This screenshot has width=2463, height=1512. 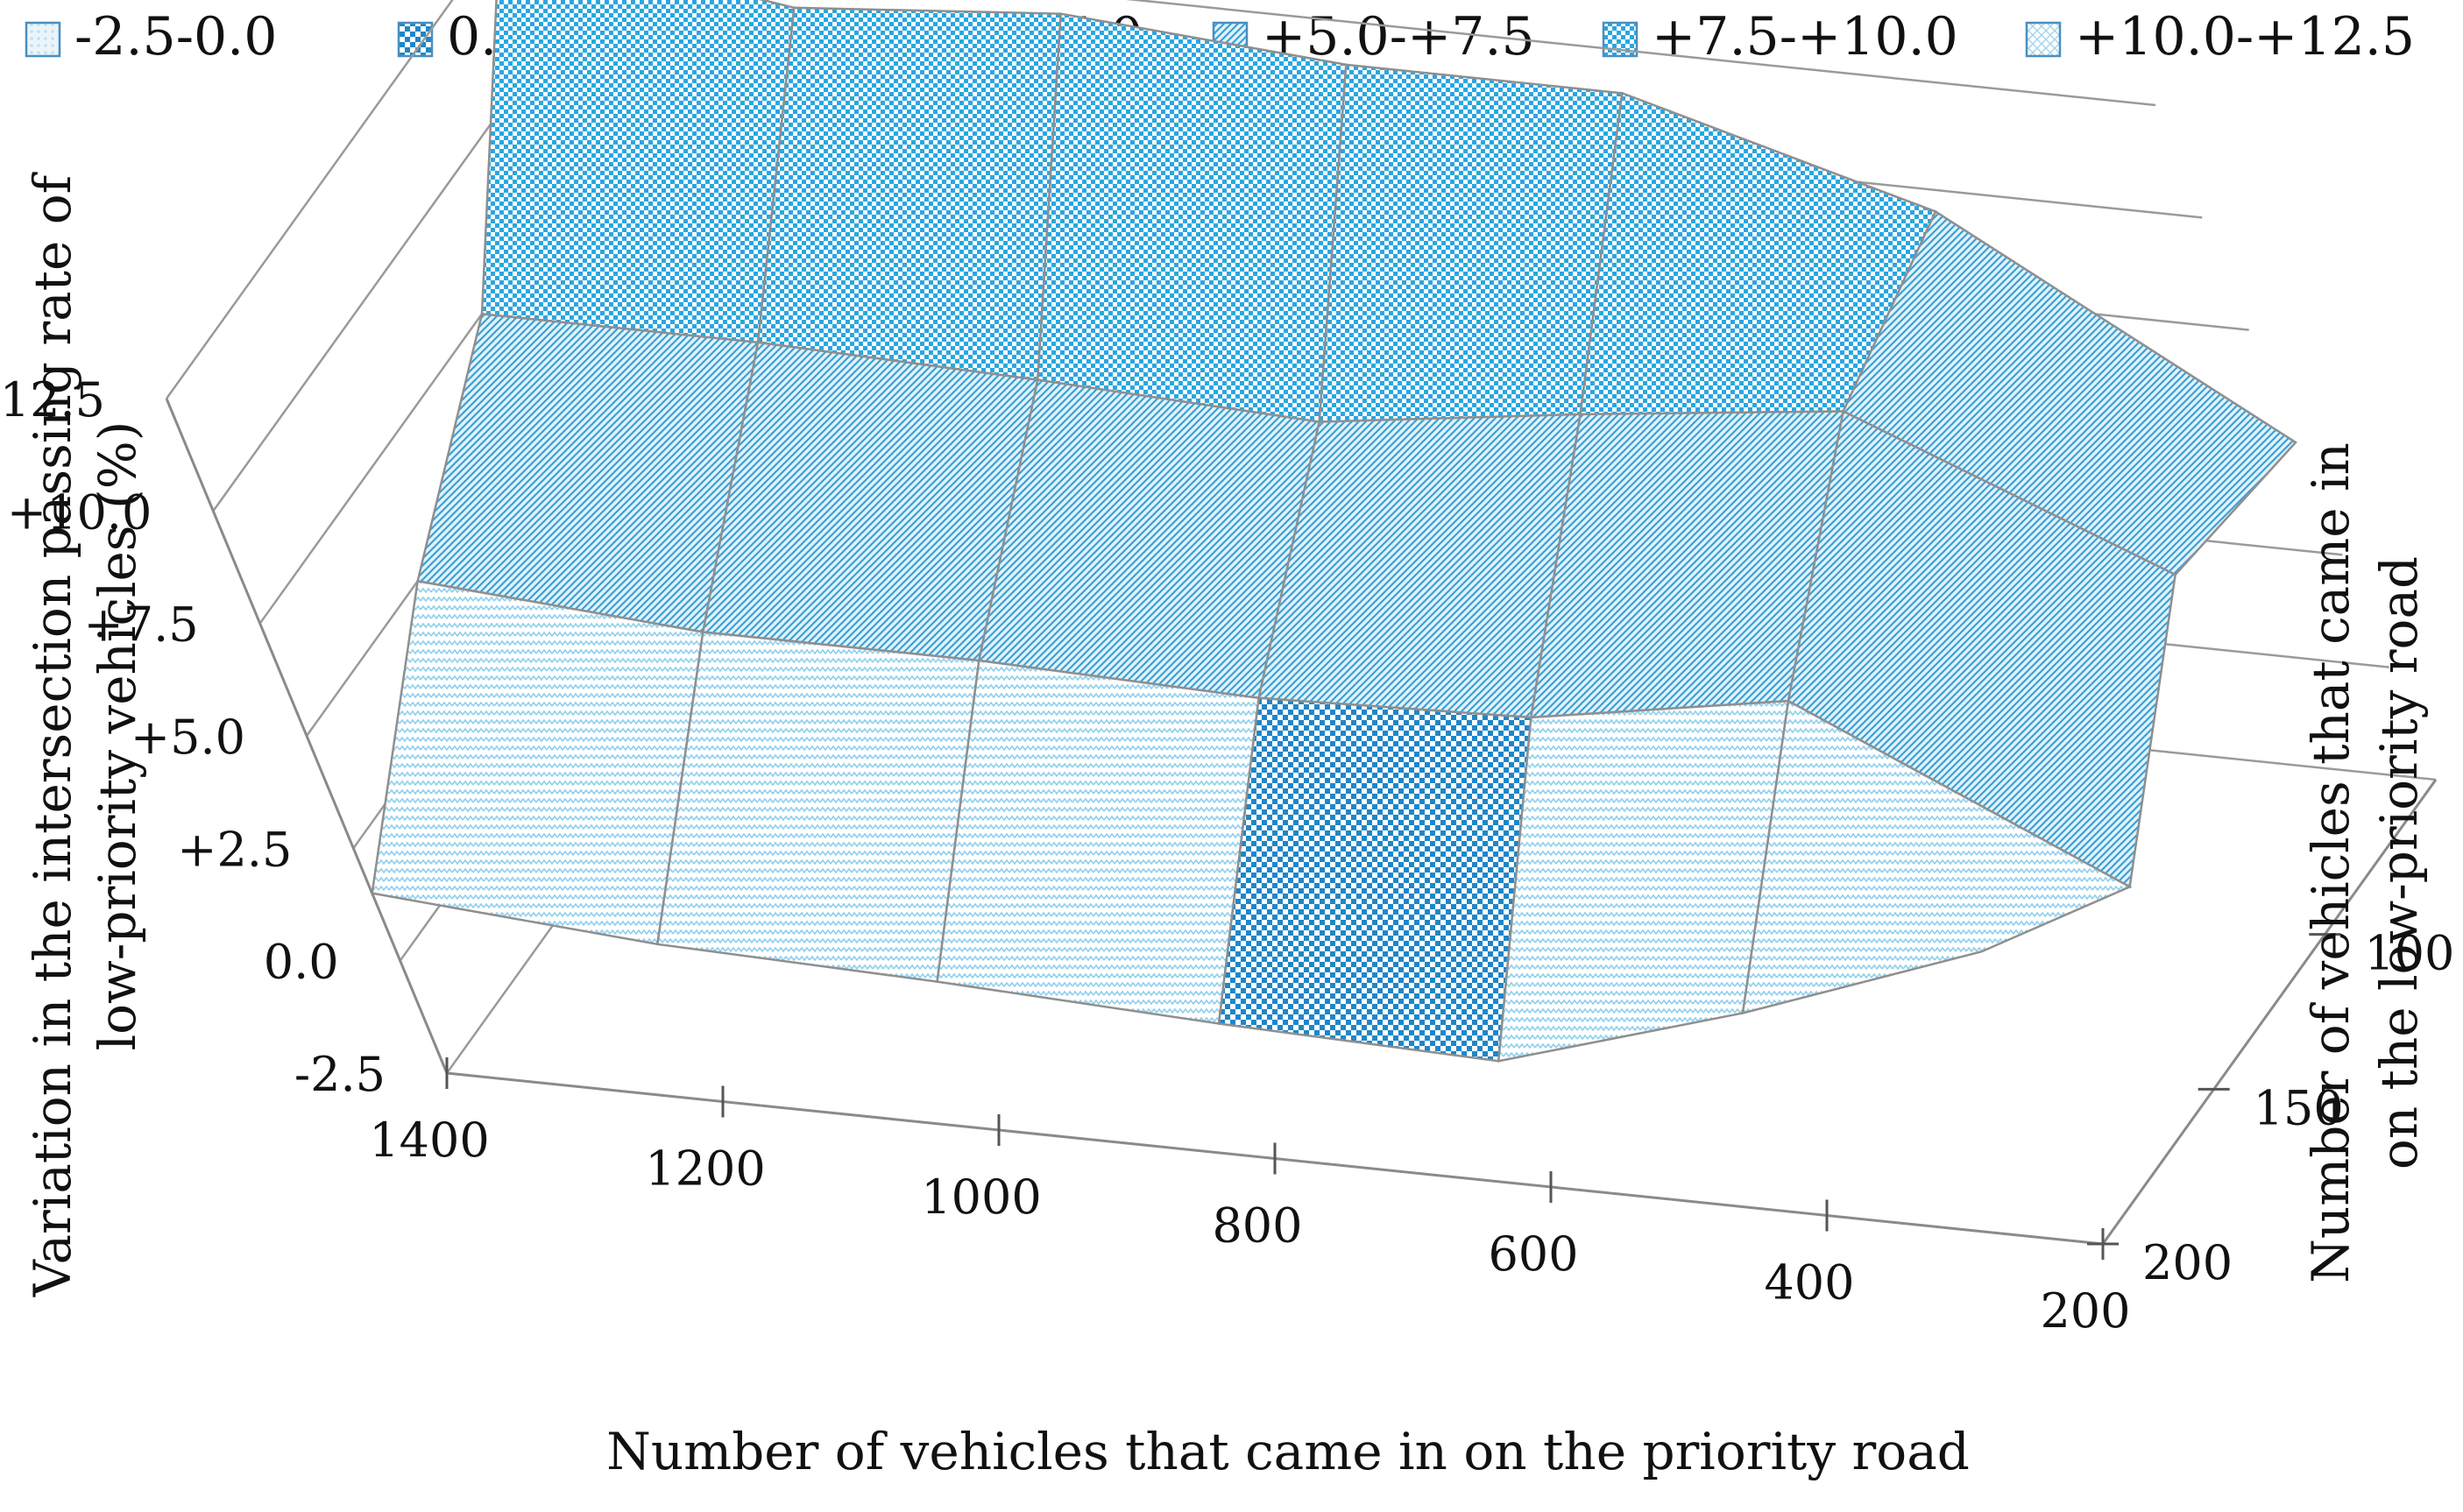 What do you see at coordinates (981, 1197) in the screenshot?
I see `x-tick-label: 1000` at bounding box center [981, 1197].